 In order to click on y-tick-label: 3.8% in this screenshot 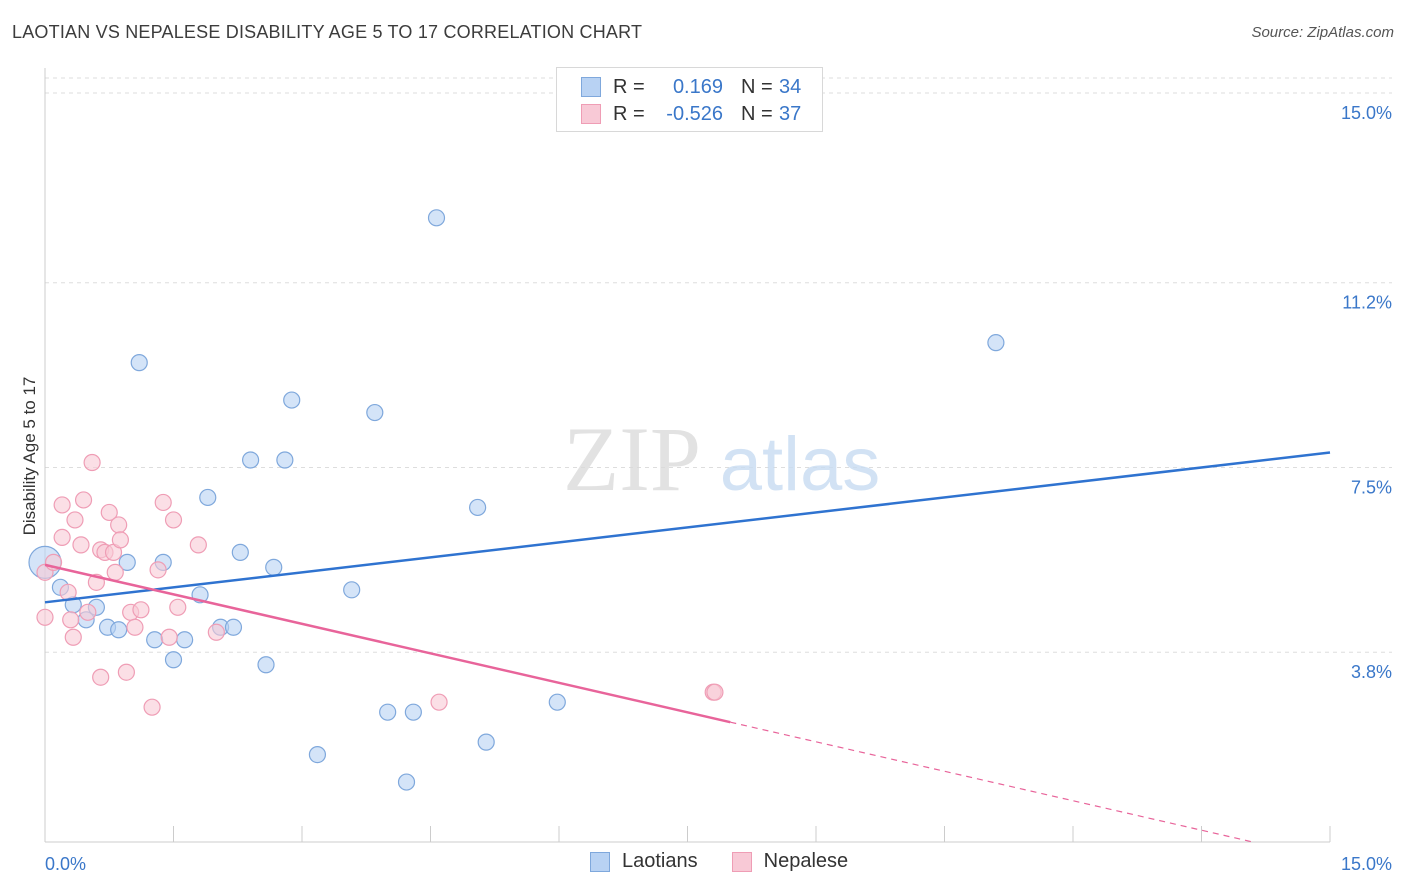, I will do `click(1371, 672)`.